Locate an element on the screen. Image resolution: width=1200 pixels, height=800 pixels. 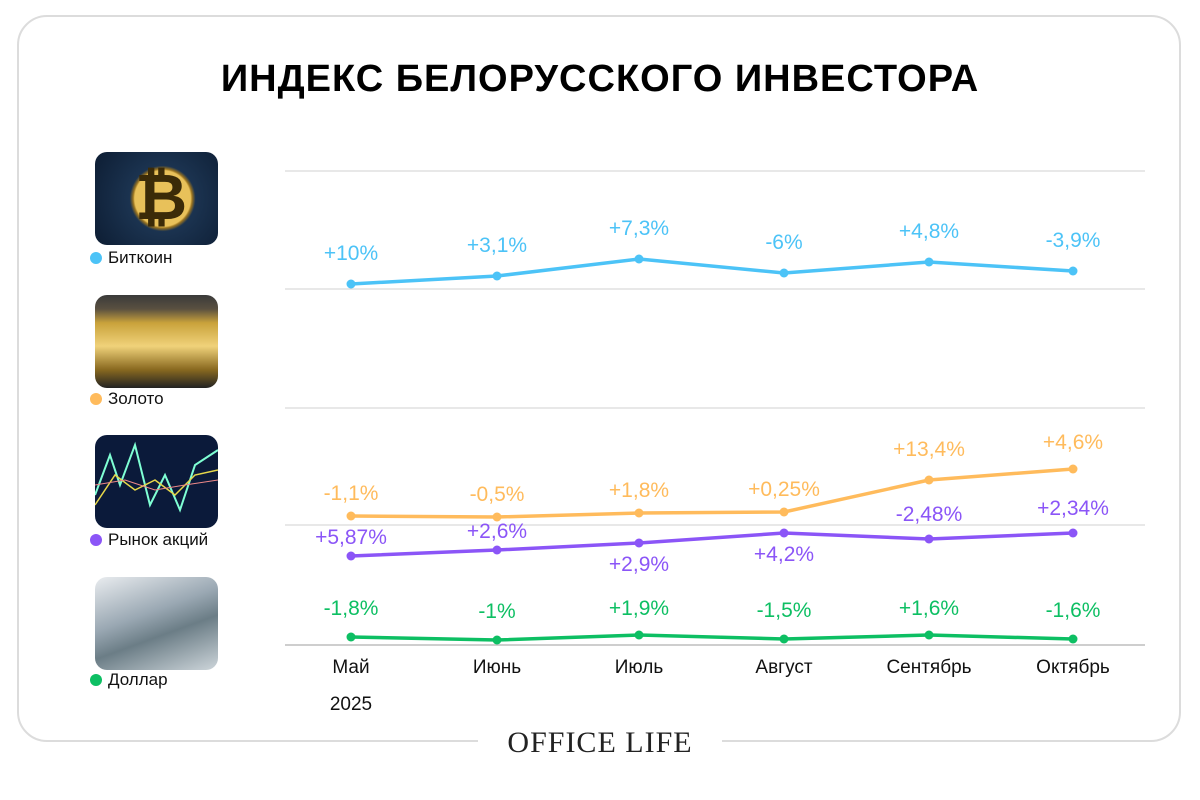
legend-label: Золото is located at coordinates (136, 398).